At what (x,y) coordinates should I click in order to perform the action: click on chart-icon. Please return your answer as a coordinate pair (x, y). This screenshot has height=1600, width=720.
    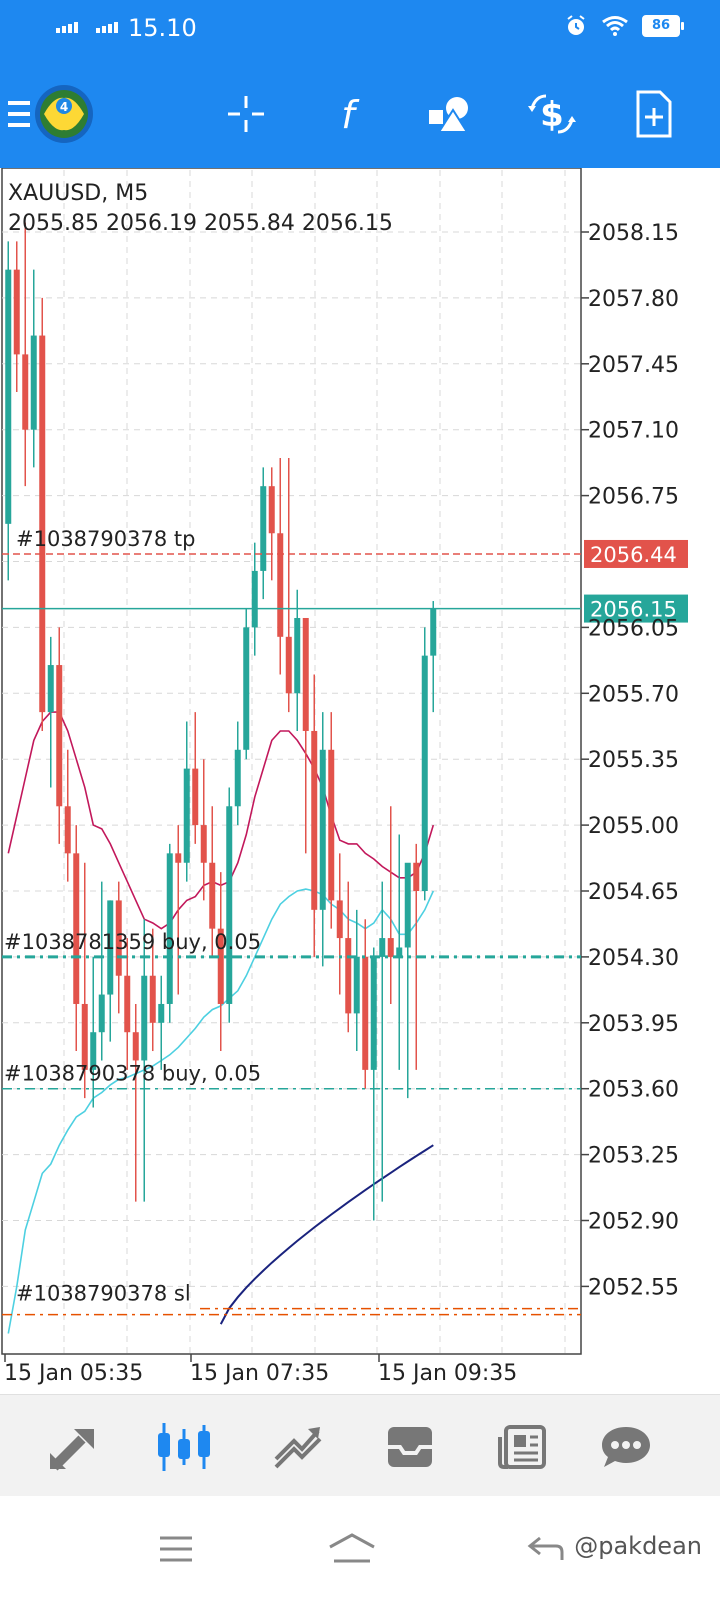
    Looking at the image, I should click on (184, 1447).